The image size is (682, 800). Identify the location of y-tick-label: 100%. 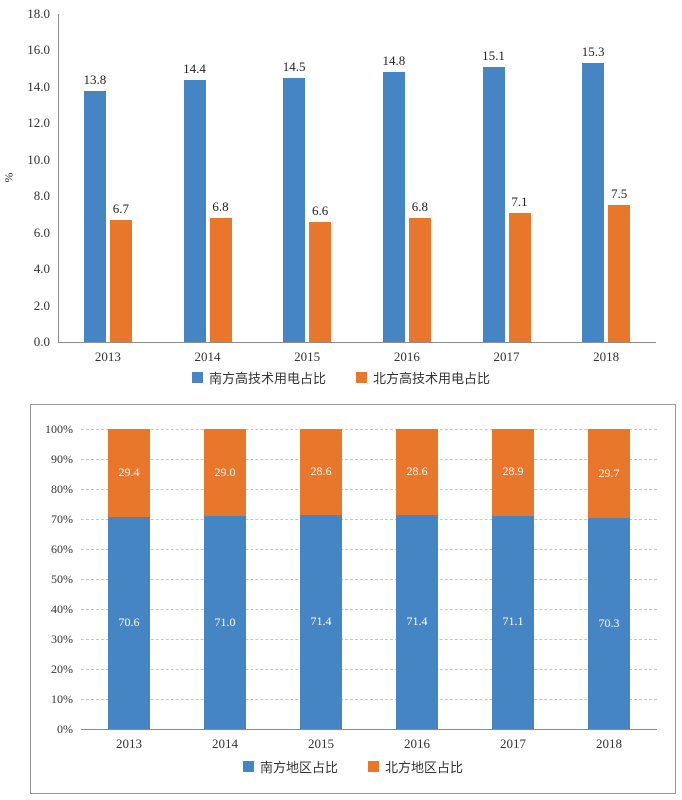
(59, 429).